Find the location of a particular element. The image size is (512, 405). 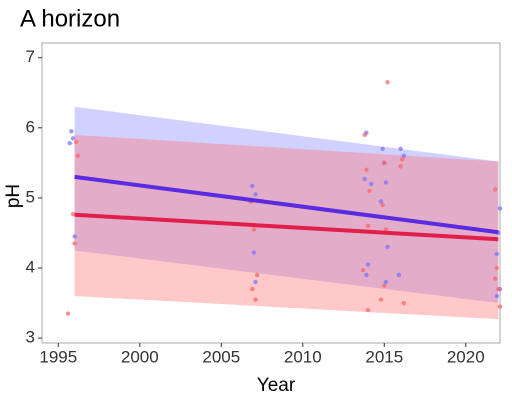

x-tick-label: 1995 is located at coordinates (58, 356).